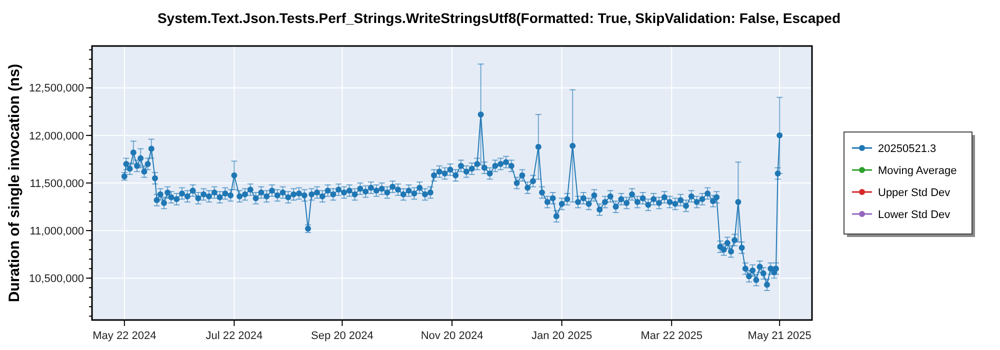 The image size is (1000, 350). I want to click on y-tick-label: 11,500,000, so click(57, 184).